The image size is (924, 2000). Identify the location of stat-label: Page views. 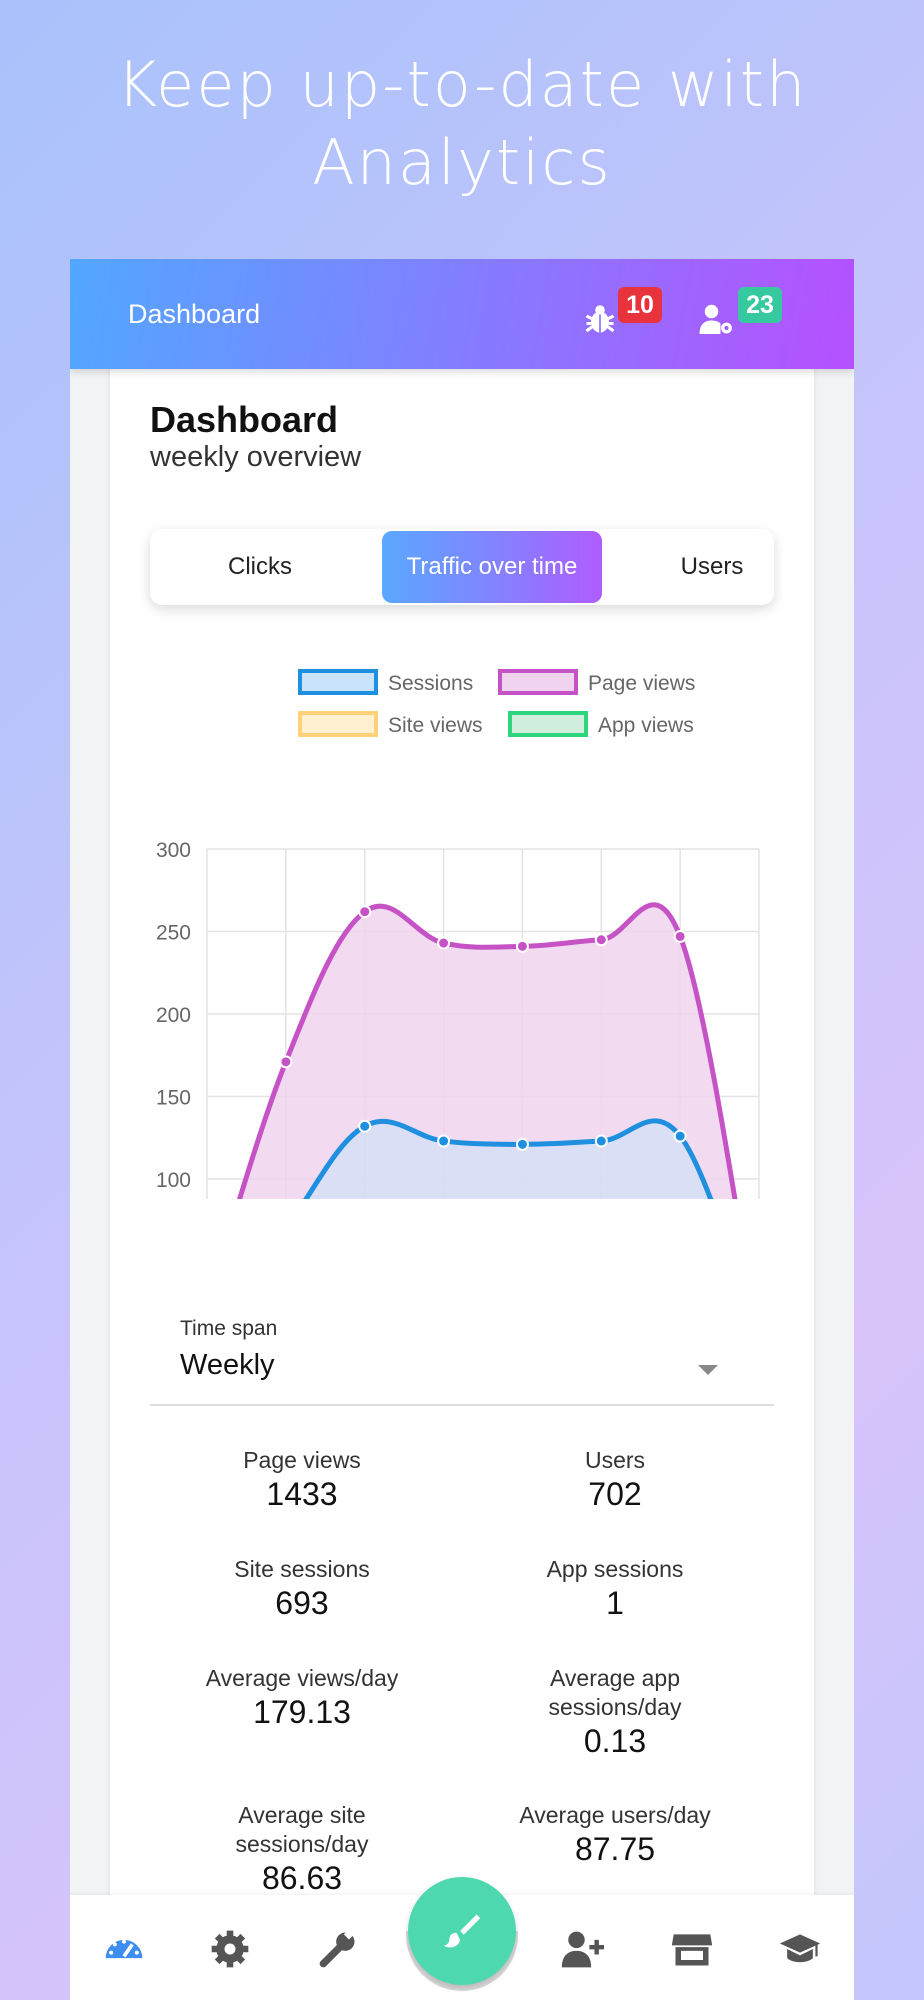
(302, 1460).